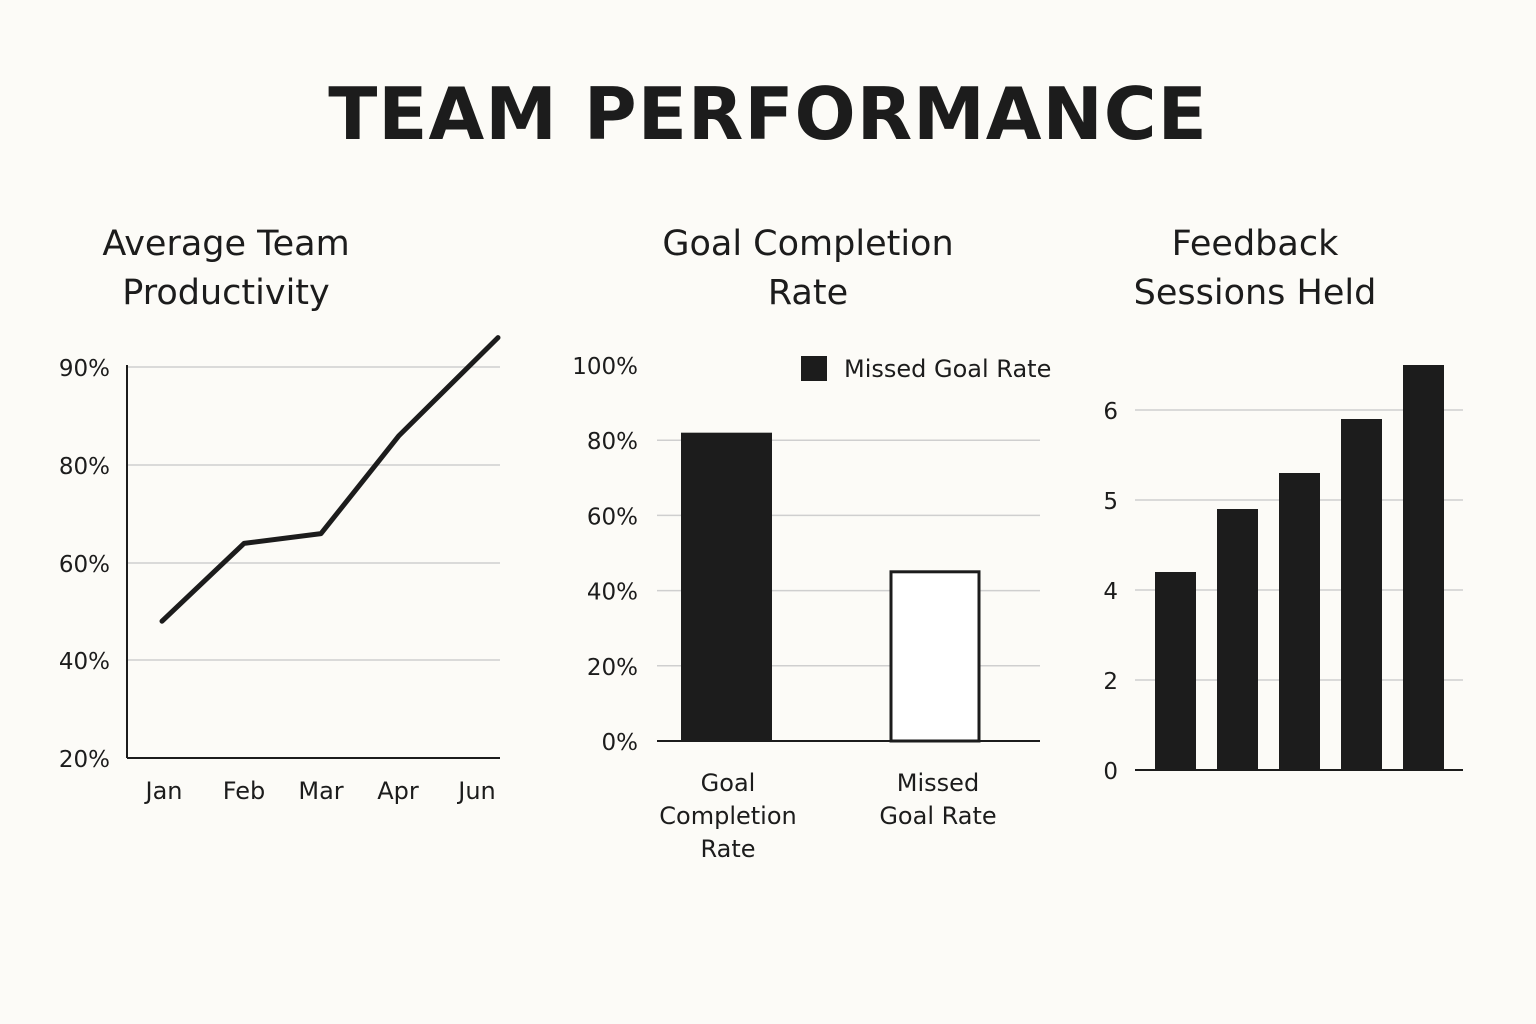 Image resolution: width=1536 pixels, height=1024 pixels. Describe the element at coordinates (808, 293) in the screenshot. I see `chart-title-line: Rate` at that location.